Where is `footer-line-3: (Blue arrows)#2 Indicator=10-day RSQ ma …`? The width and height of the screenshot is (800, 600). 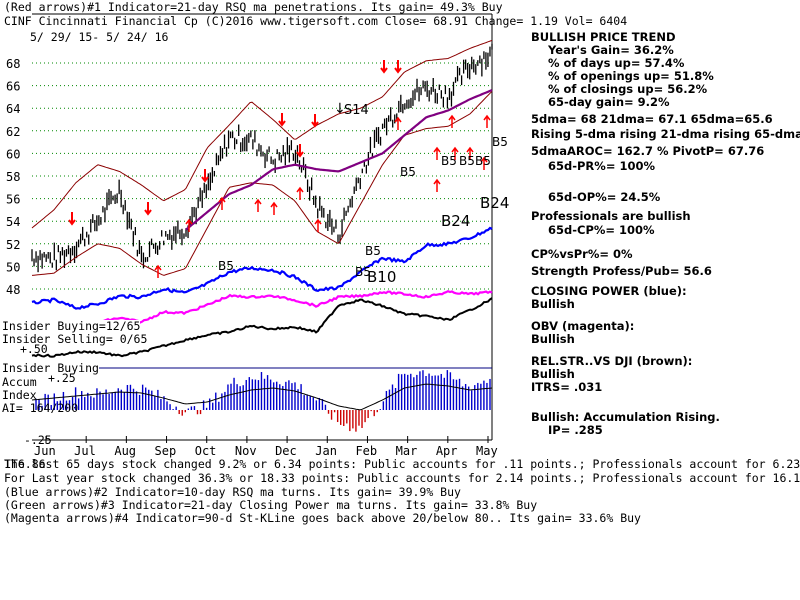
footer-line-3: (Blue arrows)#2 Indicator=10-day RSQ ma … is located at coordinates (232, 492).